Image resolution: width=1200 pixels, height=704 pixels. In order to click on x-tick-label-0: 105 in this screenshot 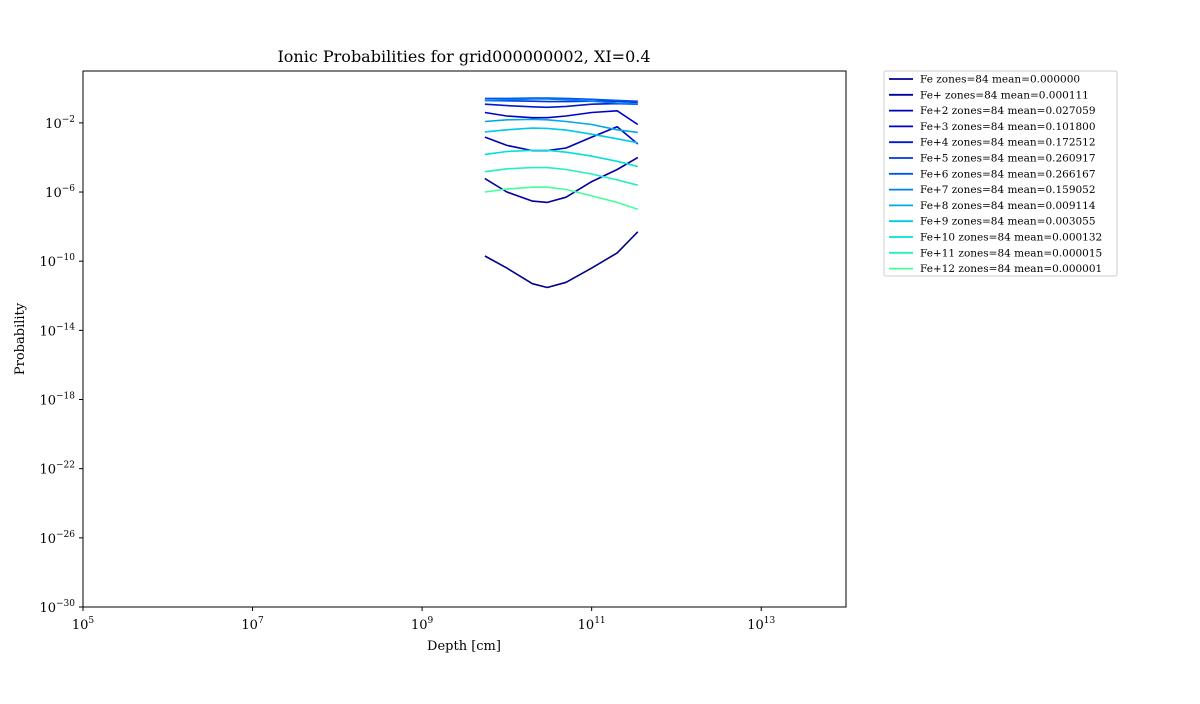, I will do `click(83, 624)`.